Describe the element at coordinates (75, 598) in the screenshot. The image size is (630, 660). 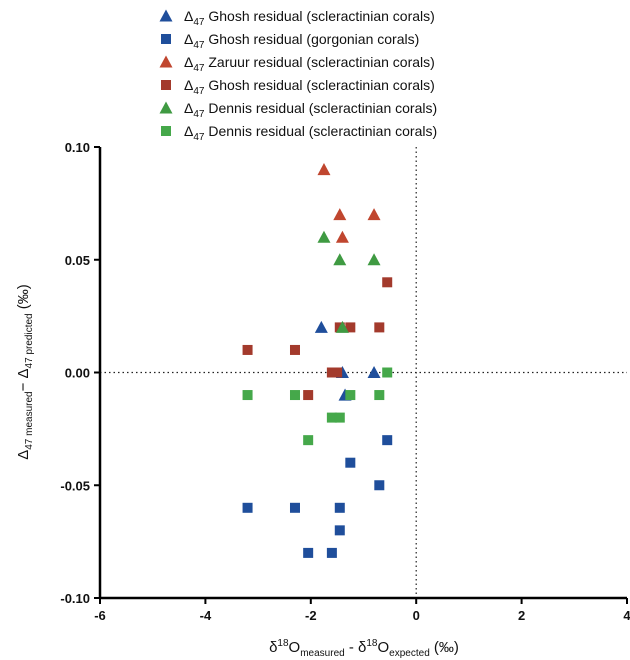
I see `y-tick-label: -0.10` at that location.